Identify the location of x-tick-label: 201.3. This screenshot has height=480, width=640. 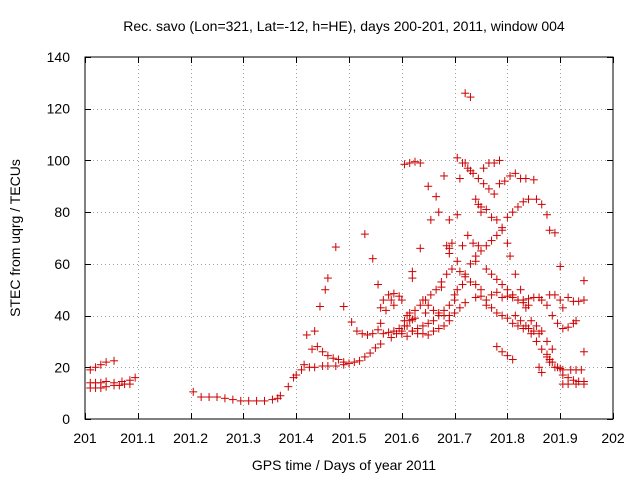
(243, 438).